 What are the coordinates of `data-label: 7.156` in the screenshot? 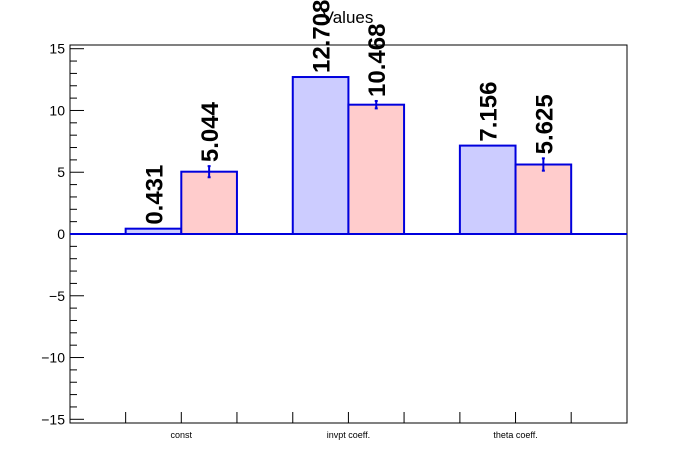 It's located at (489, 112).